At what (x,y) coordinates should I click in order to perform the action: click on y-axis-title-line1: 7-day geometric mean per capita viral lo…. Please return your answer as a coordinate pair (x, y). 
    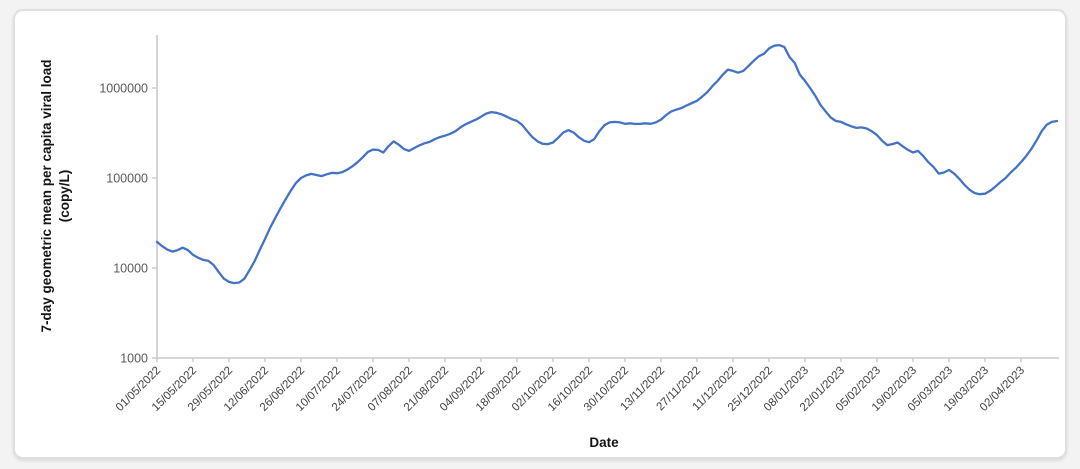
    Looking at the image, I should click on (46, 195).